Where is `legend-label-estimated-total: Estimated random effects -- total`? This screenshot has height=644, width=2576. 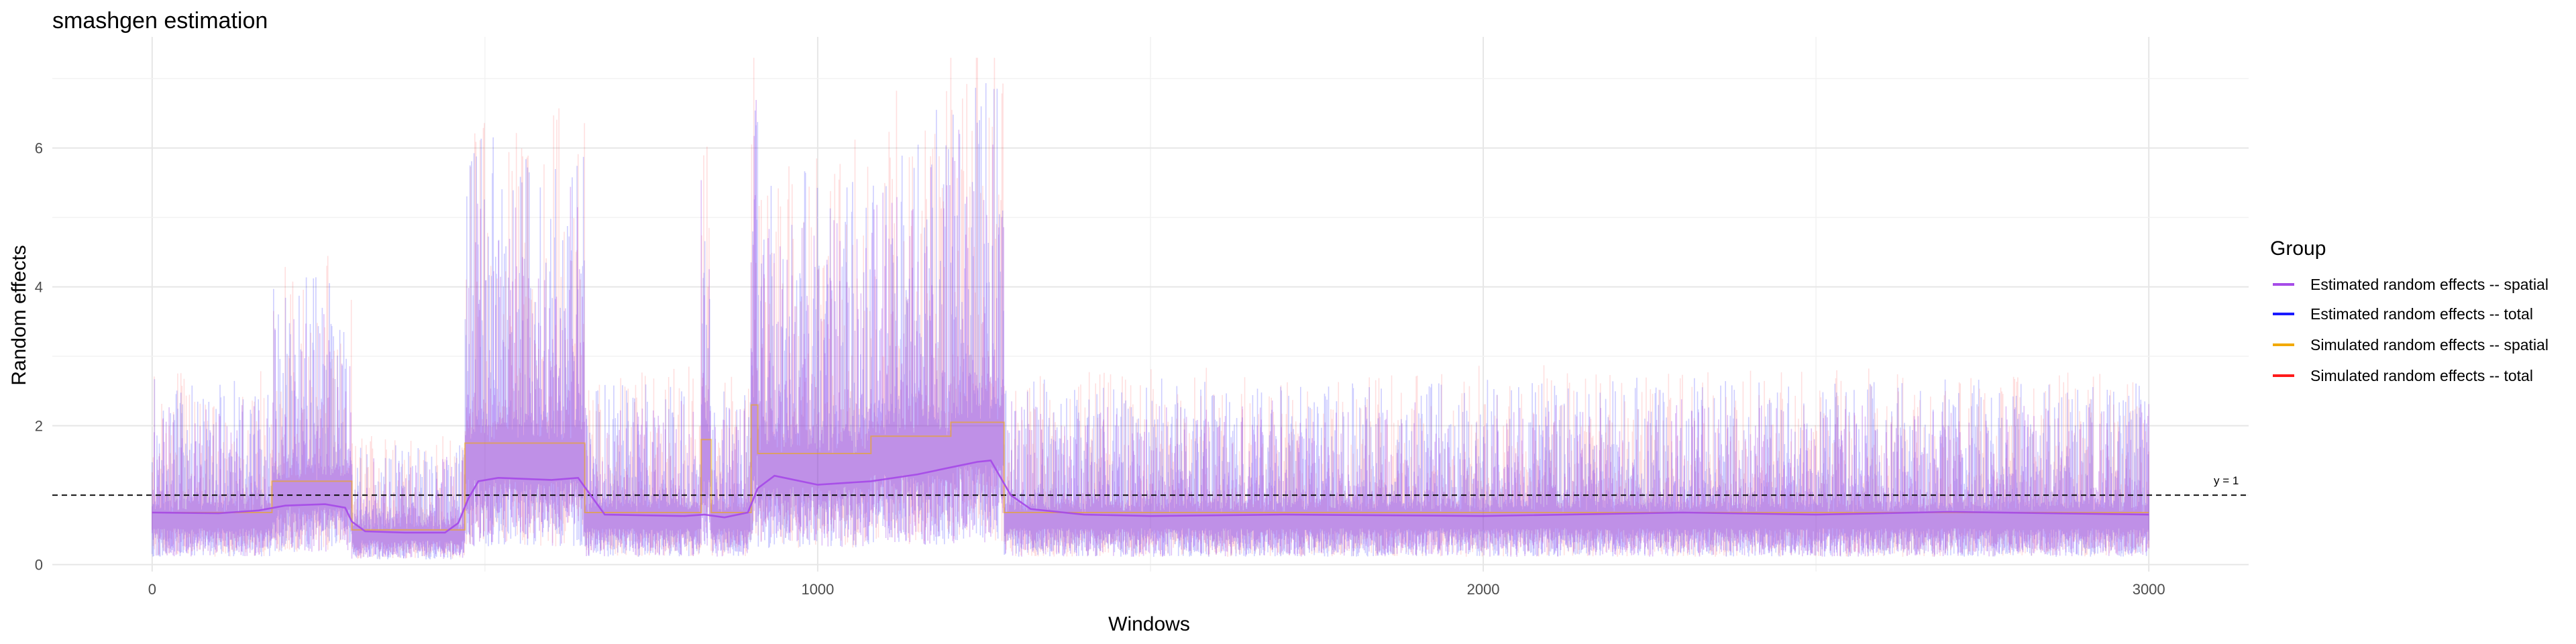
legend-label-estimated-total: Estimated random effects -- total is located at coordinates (2421, 314).